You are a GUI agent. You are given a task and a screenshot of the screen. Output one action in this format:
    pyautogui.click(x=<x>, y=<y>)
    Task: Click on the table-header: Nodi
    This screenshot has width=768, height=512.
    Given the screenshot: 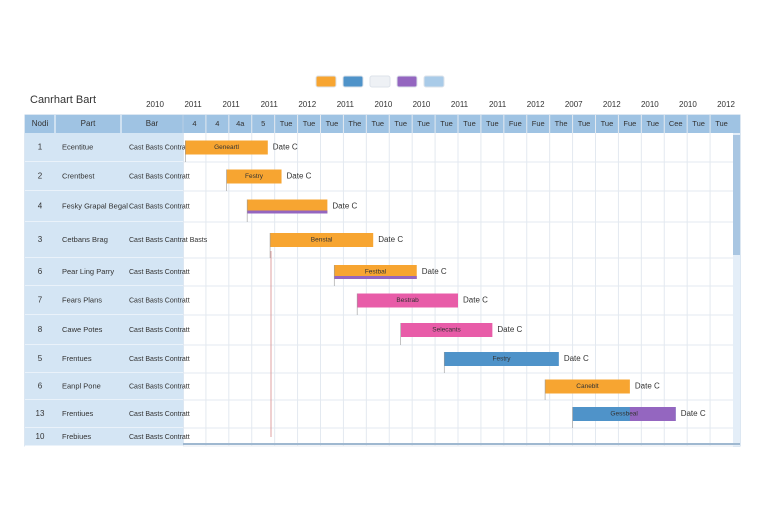 What is the action you would take?
    pyautogui.click(x=40, y=123)
    